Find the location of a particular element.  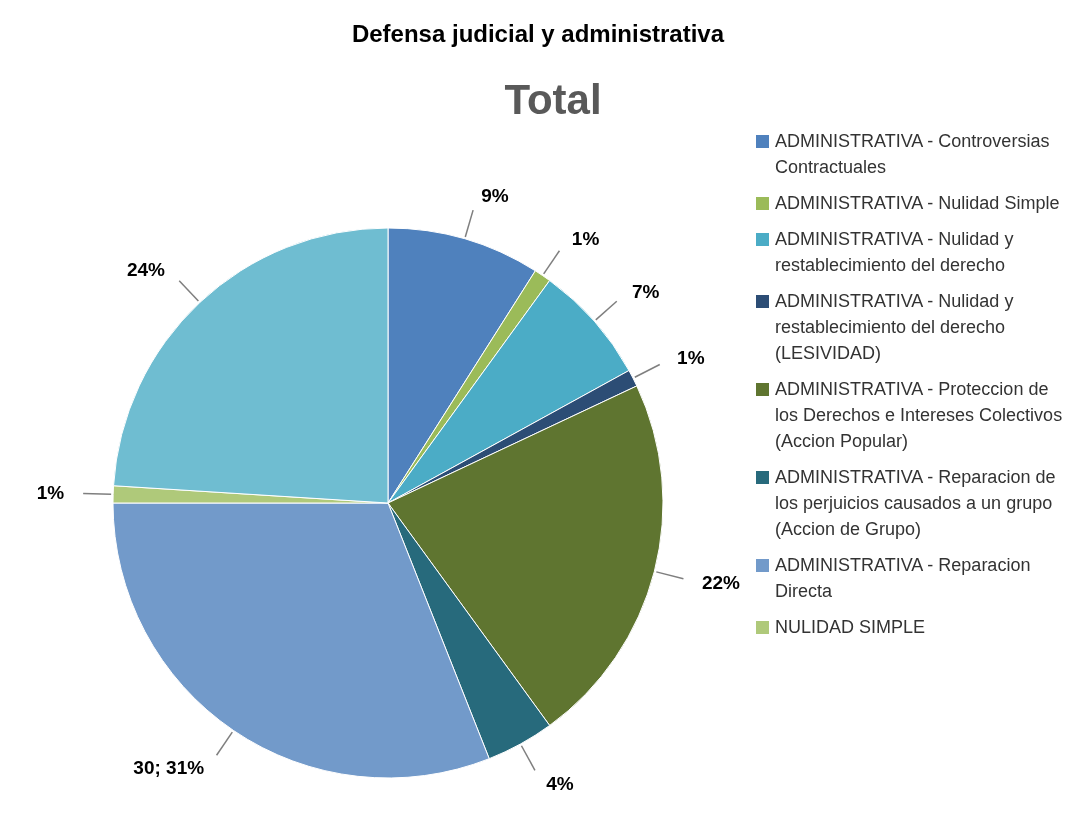

legend-label: ADMINISTRATIVA - Reparacion de los perjuicios causados a un grupo (Accion de Grupo) is located at coordinates (916, 503).